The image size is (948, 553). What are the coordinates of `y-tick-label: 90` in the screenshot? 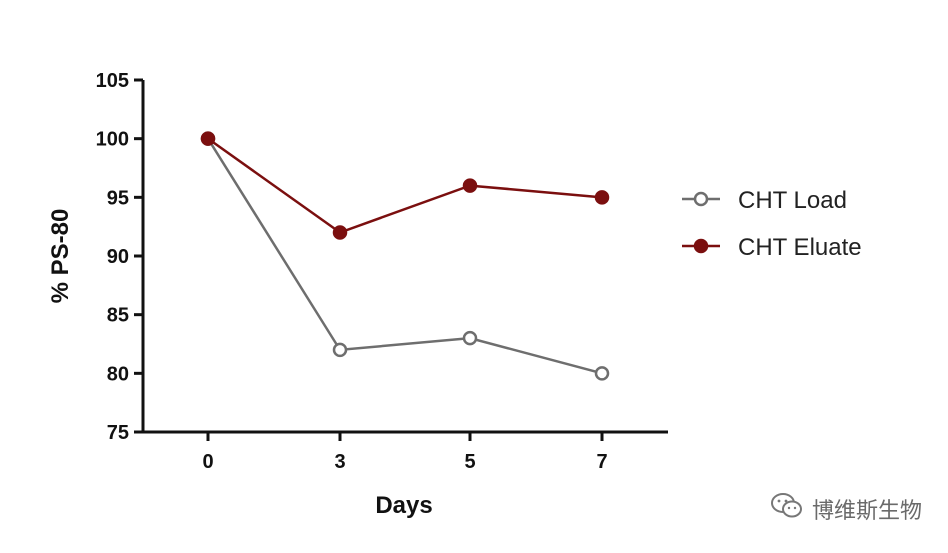 It's located at (118, 257).